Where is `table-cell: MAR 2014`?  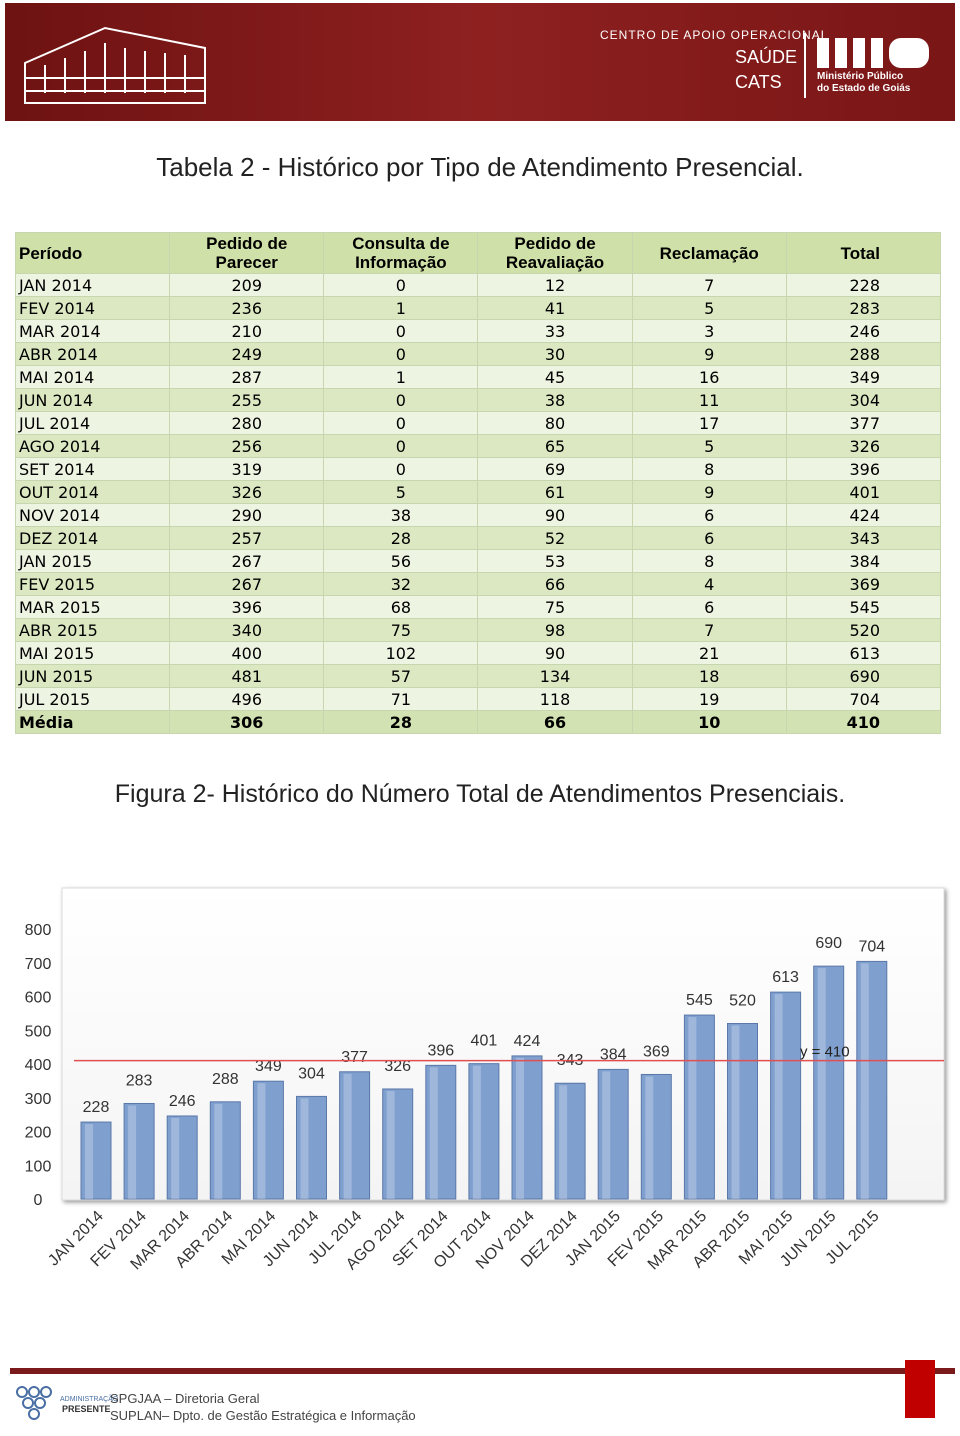 table-cell: MAR 2014 is located at coordinates (92, 331).